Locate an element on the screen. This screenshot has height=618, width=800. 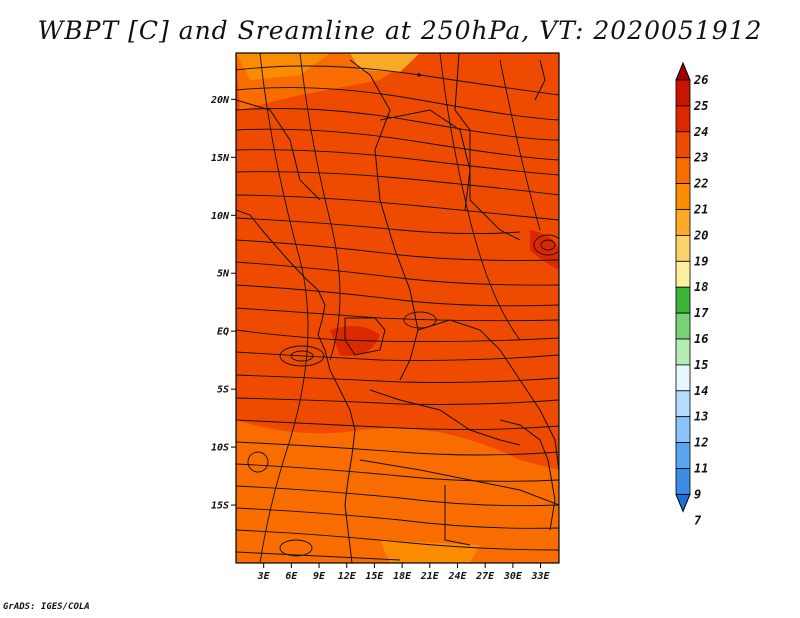
lat-tick-label: 20N is located at coordinates (220, 100).